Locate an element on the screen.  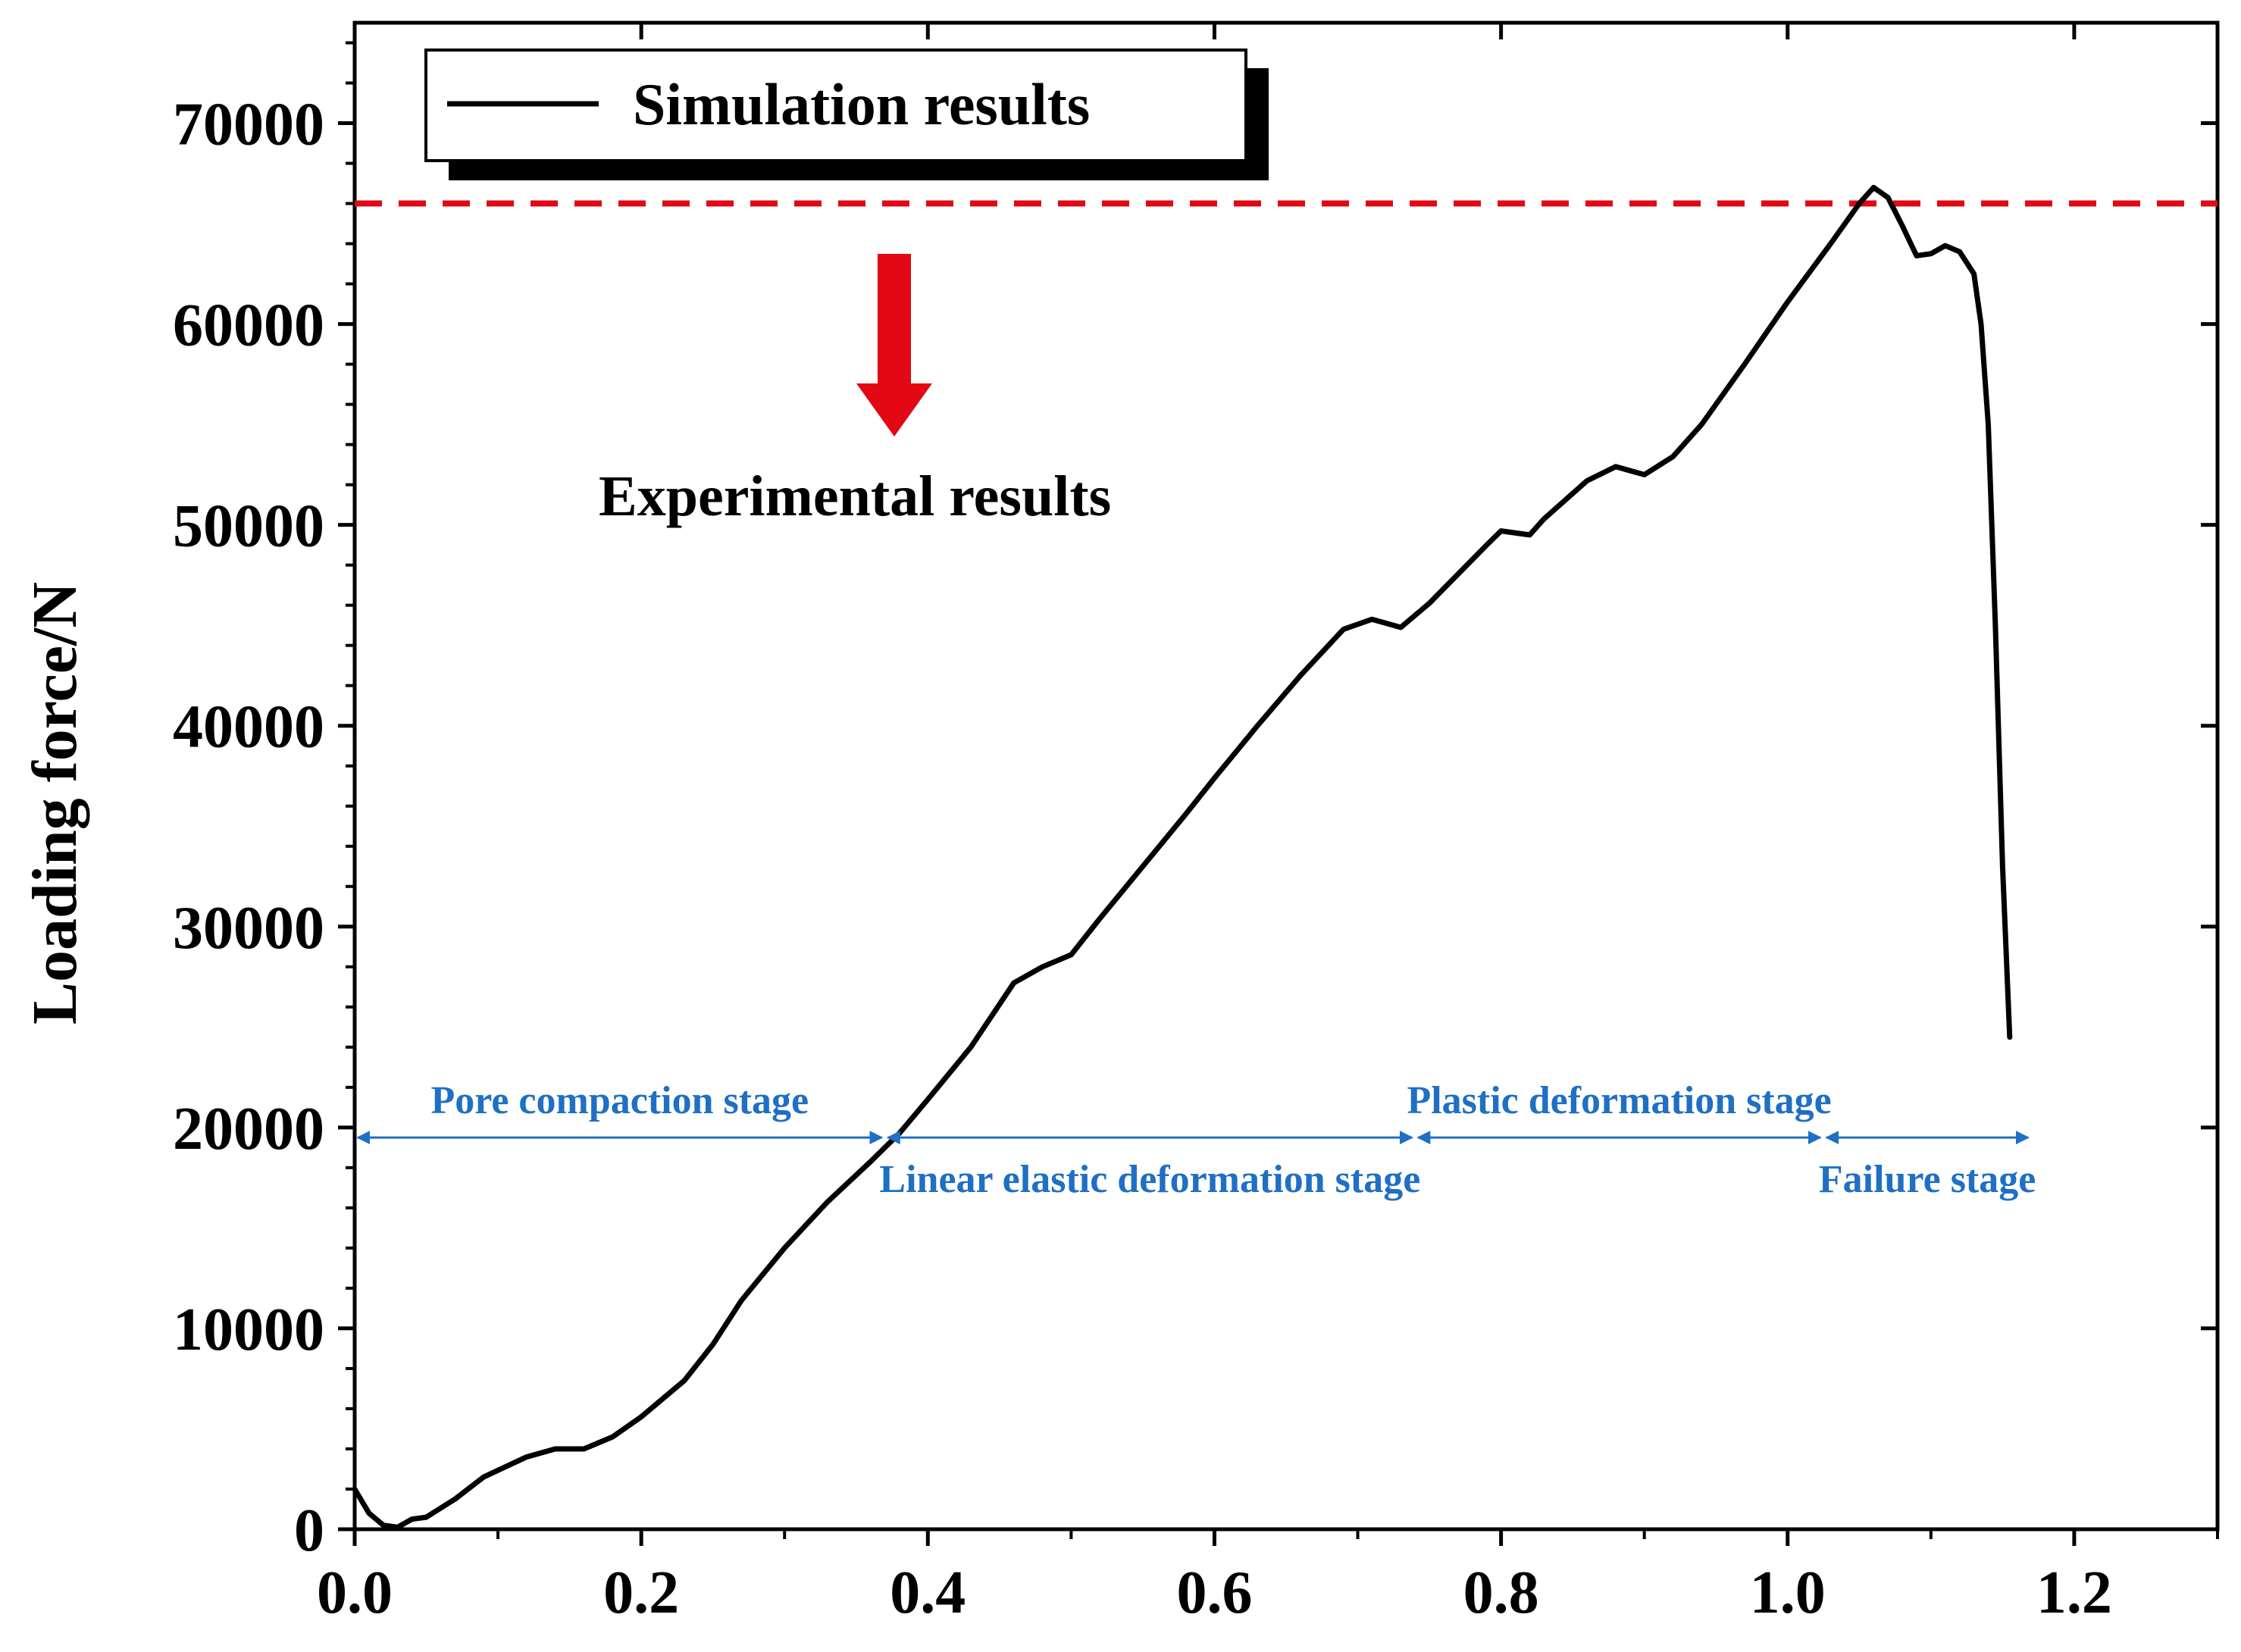
x-tick-label: 0.0 is located at coordinates (355, 1593).